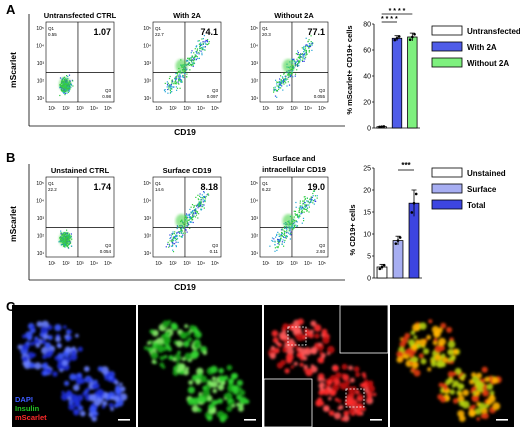 This screenshot has width=520, height=439. What do you see at coordinates (159, 189) in the screenshot?
I see `q1-value: 14.6` at bounding box center [159, 189].